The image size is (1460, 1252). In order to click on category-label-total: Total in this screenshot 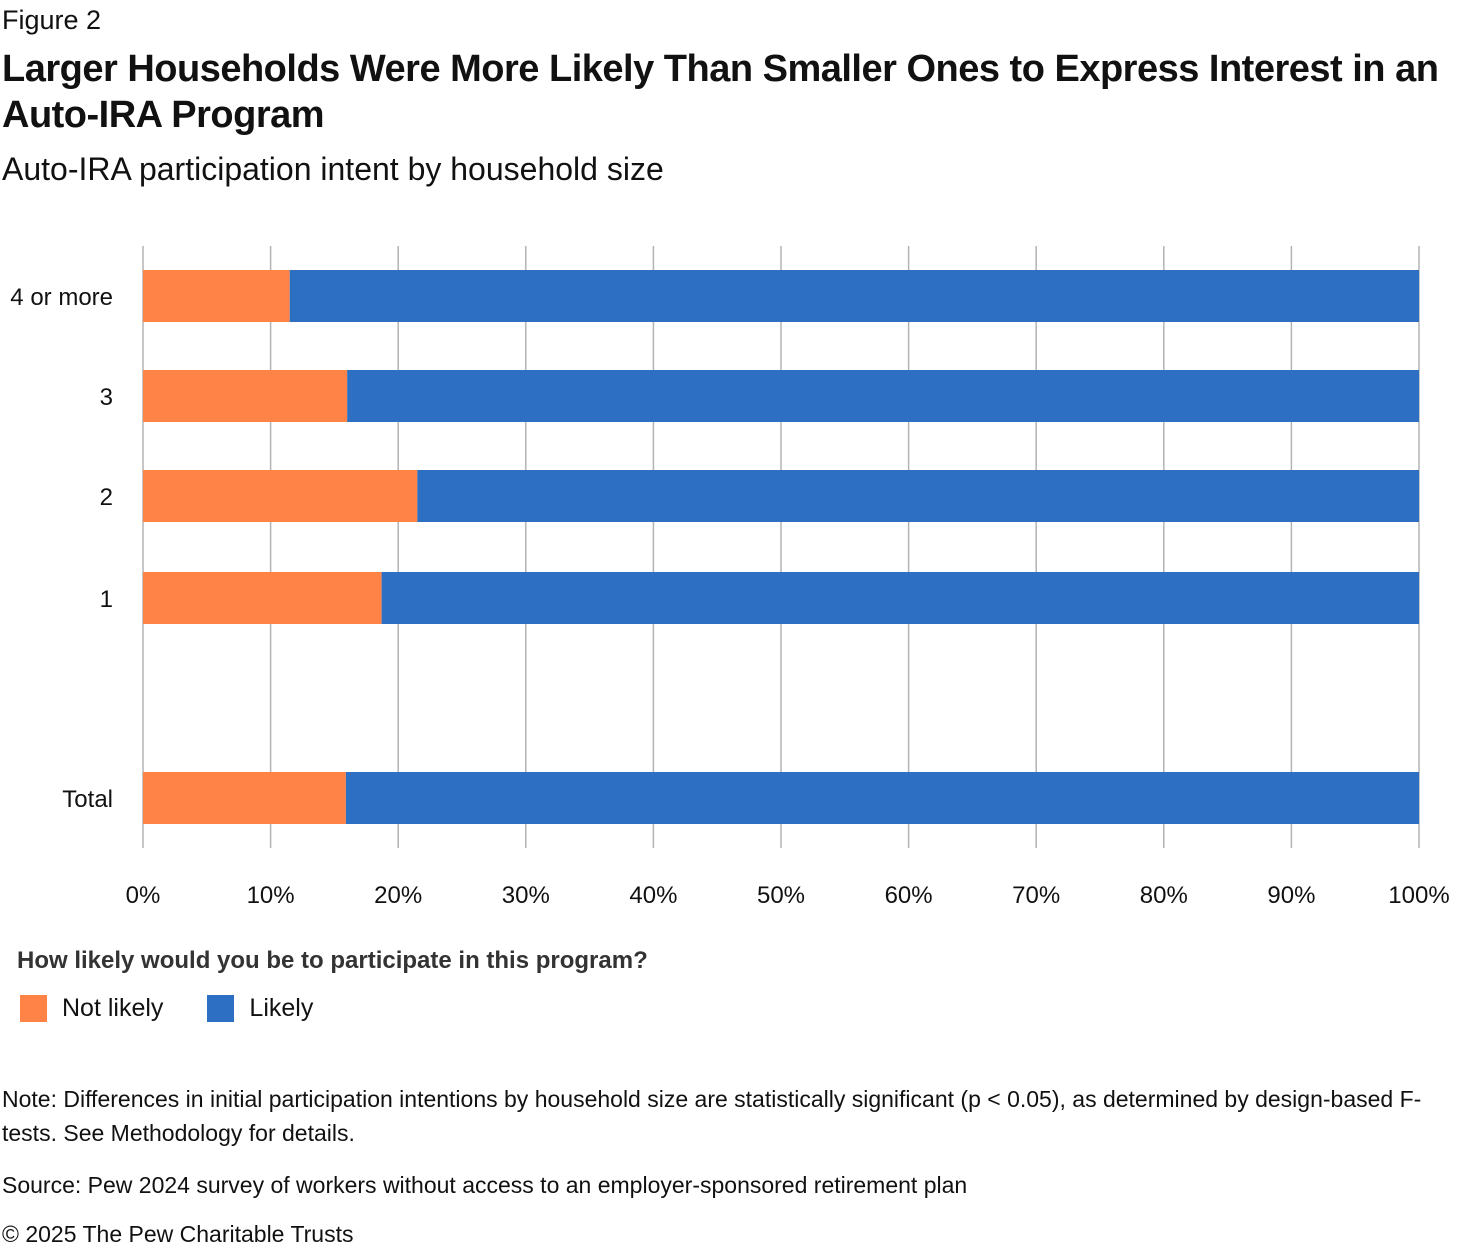, I will do `click(87, 799)`.